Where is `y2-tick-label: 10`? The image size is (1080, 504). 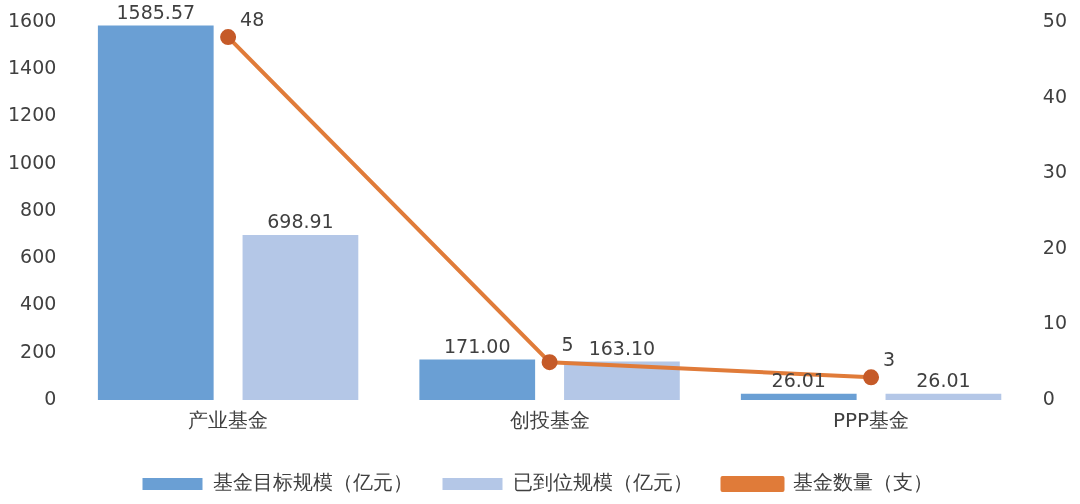
y2-tick-label: 10 is located at coordinates (1055, 322).